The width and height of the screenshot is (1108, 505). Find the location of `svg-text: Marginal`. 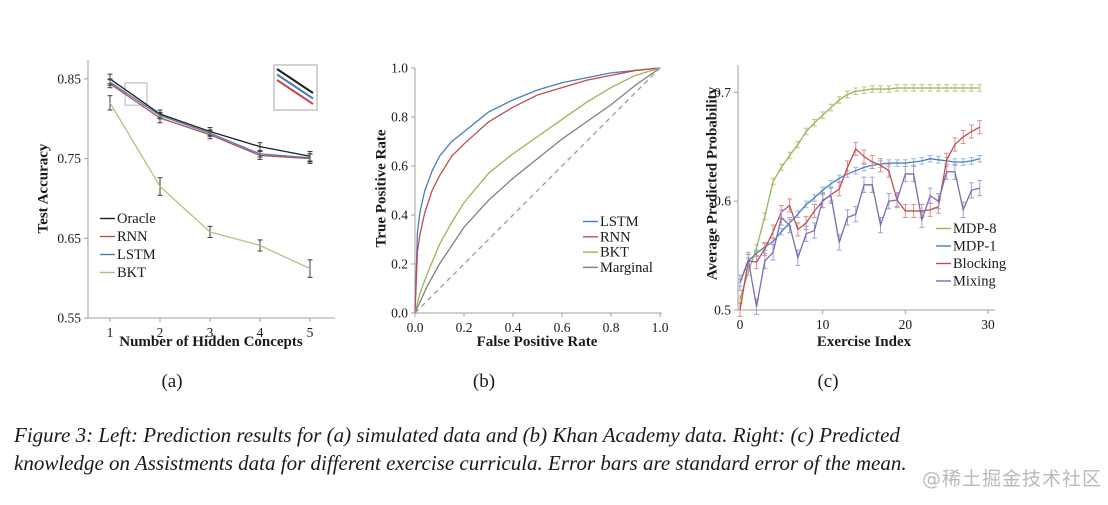

svg-text: Marginal is located at coordinates (626, 268).